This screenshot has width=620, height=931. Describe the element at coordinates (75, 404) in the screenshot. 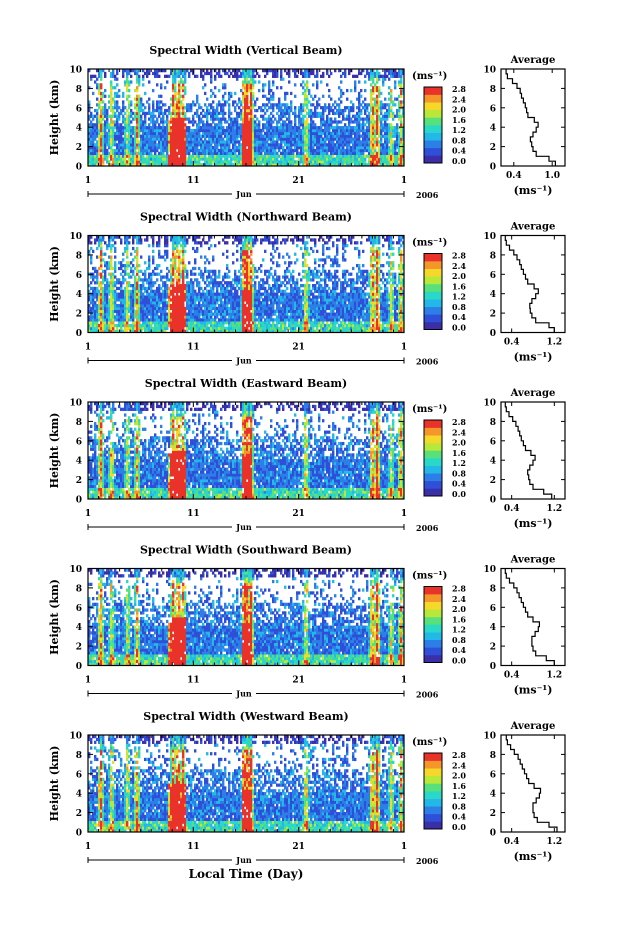

I see `y-tick-label: 10` at that location.